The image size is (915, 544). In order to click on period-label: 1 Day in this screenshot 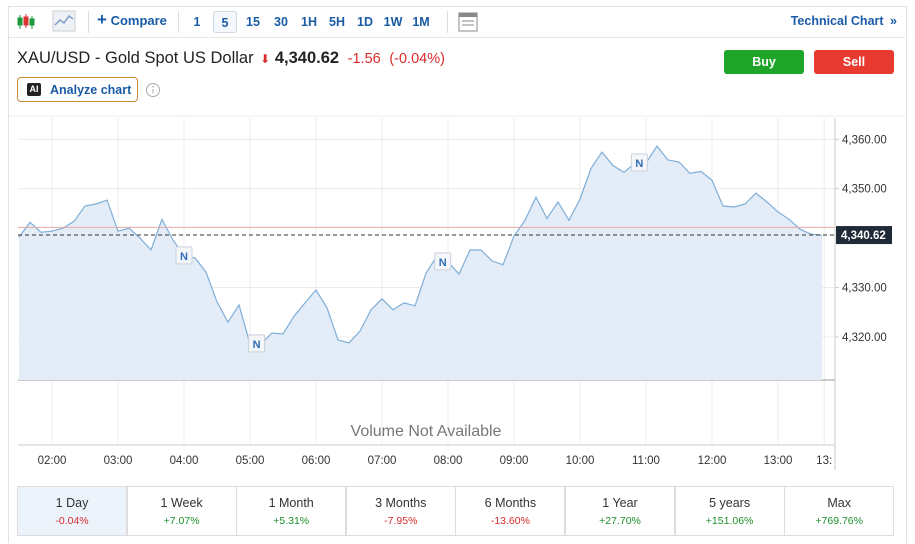, I will do `click(72, 503)`.